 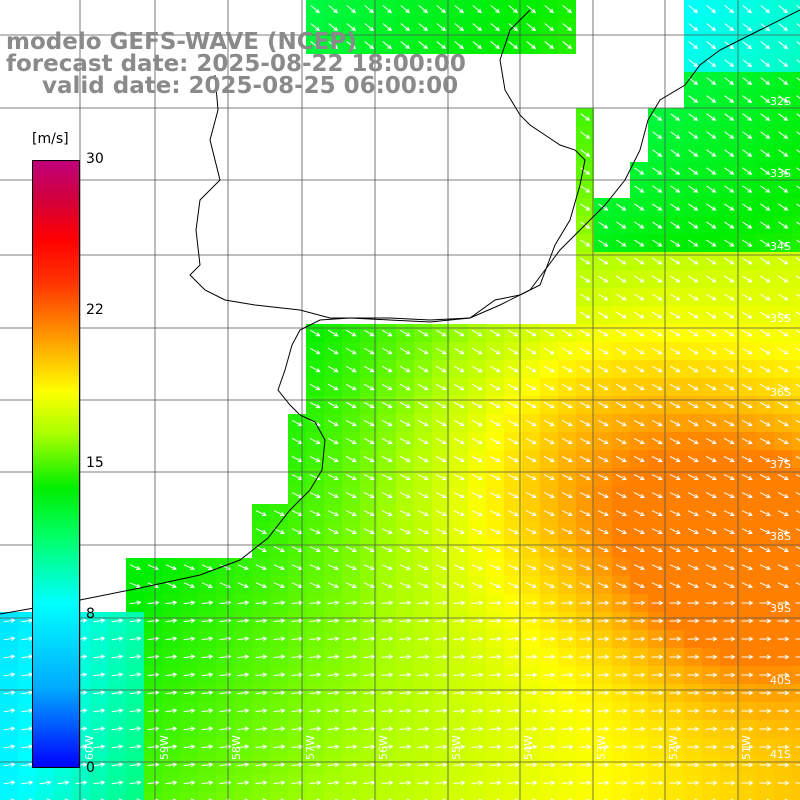 I want to click on lat-label: 35S, so click(x=780, y=318).